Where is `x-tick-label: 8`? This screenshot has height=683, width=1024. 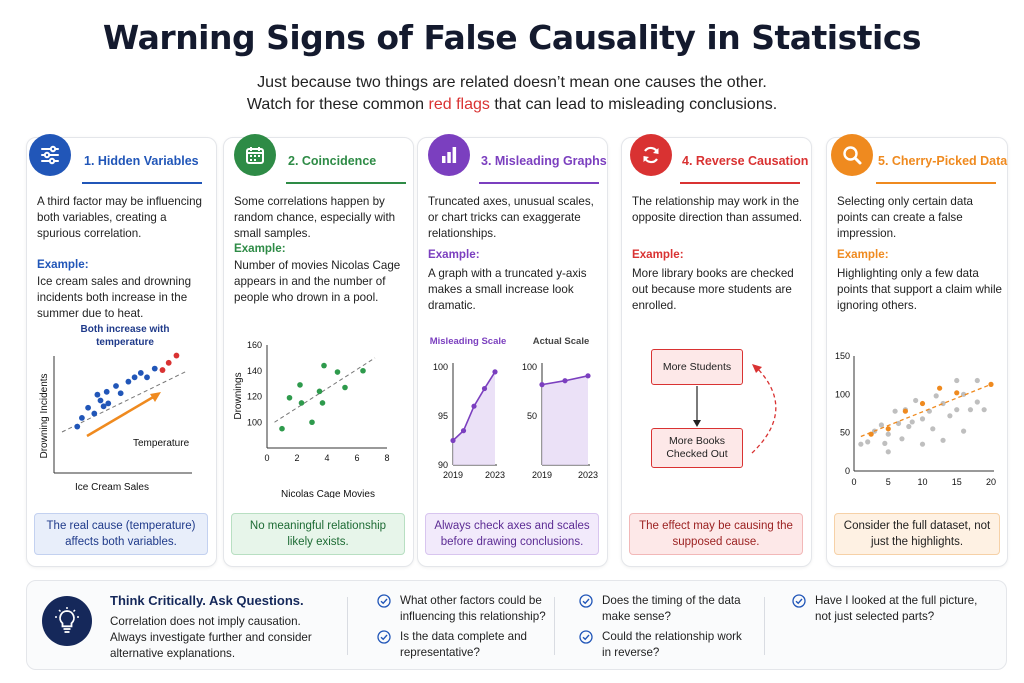
x-tick-label: 8 is located at coordinates (386, 458).